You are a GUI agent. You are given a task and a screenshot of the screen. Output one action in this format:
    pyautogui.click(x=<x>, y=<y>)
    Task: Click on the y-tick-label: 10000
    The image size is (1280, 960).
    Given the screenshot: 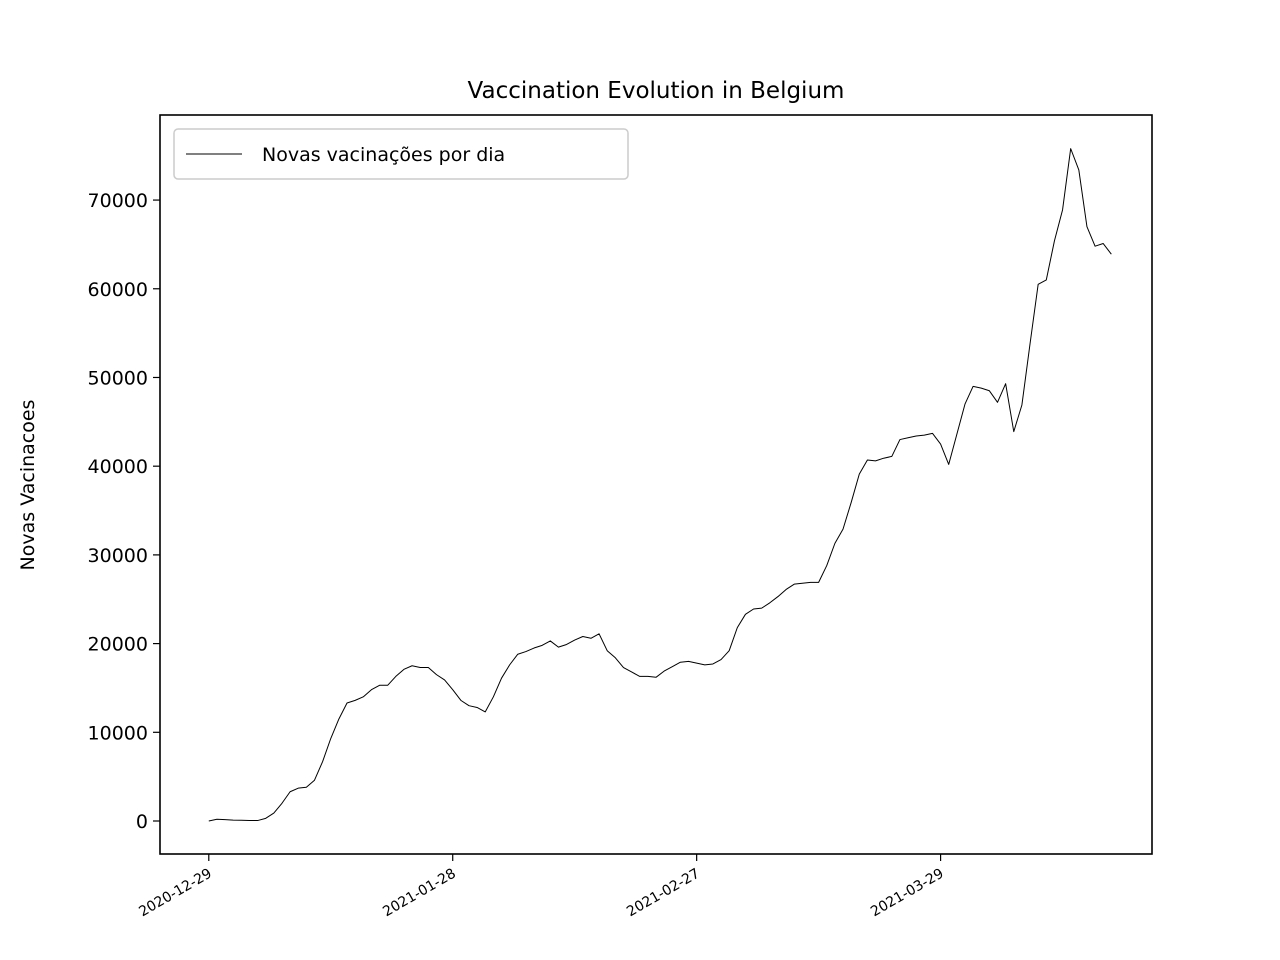 What is the action you would take?
    pyautogui.click(x=118, y=733)
    